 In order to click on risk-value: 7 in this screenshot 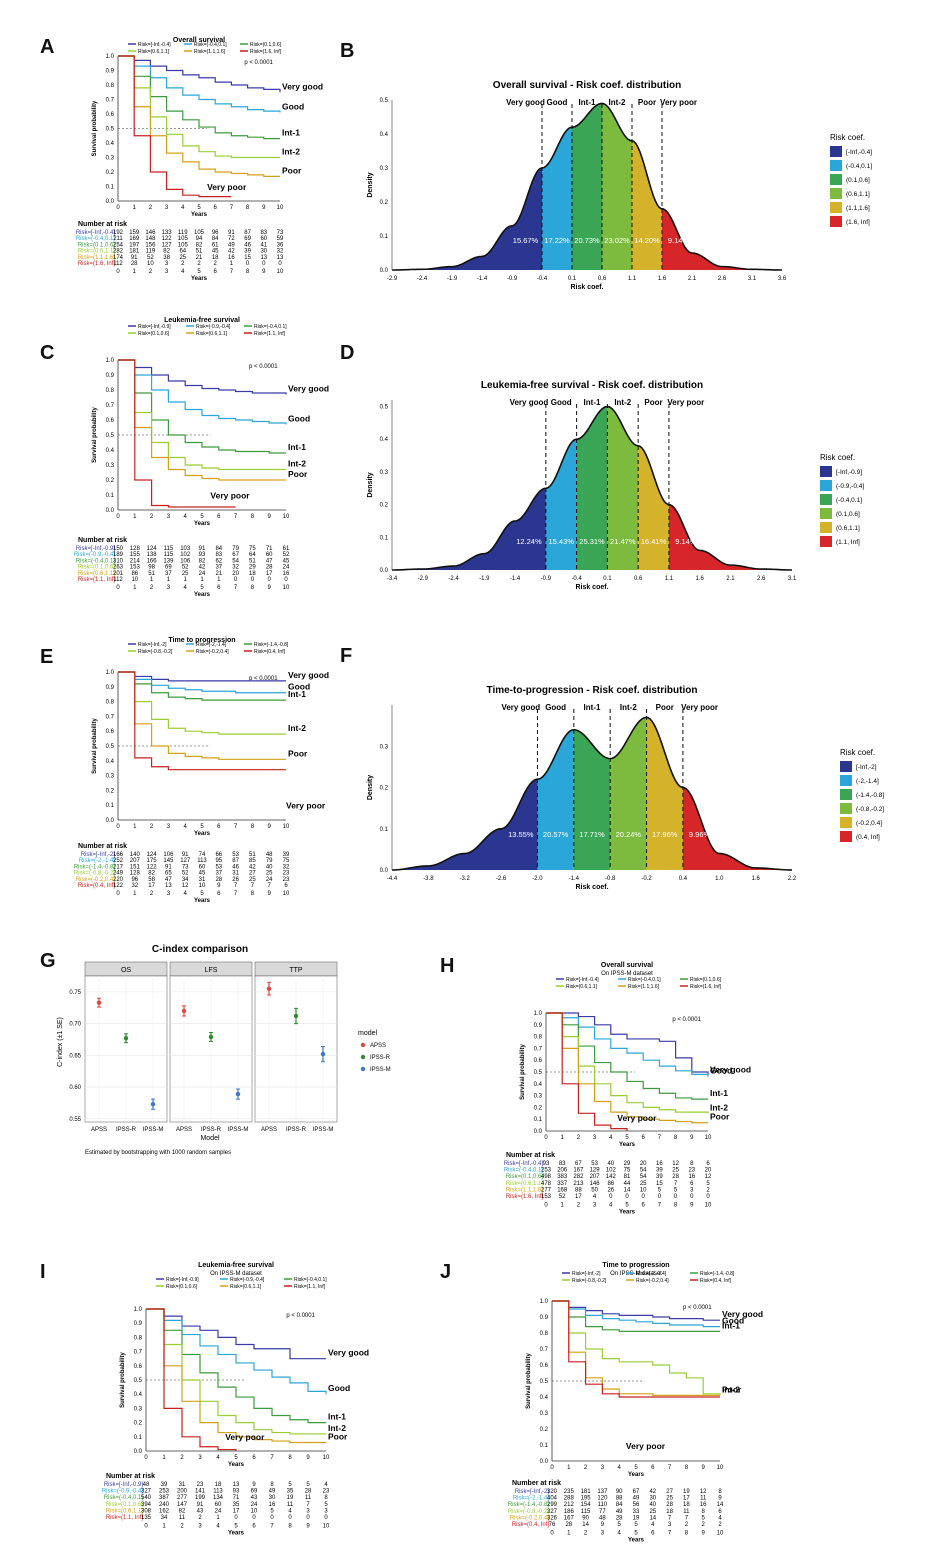, I will do `click(236, 886)`.